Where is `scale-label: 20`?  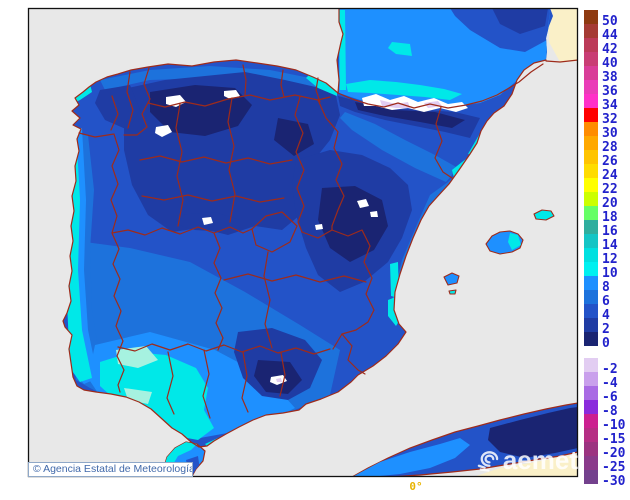
scale-label: 20 is located at coordinates (610, 203).